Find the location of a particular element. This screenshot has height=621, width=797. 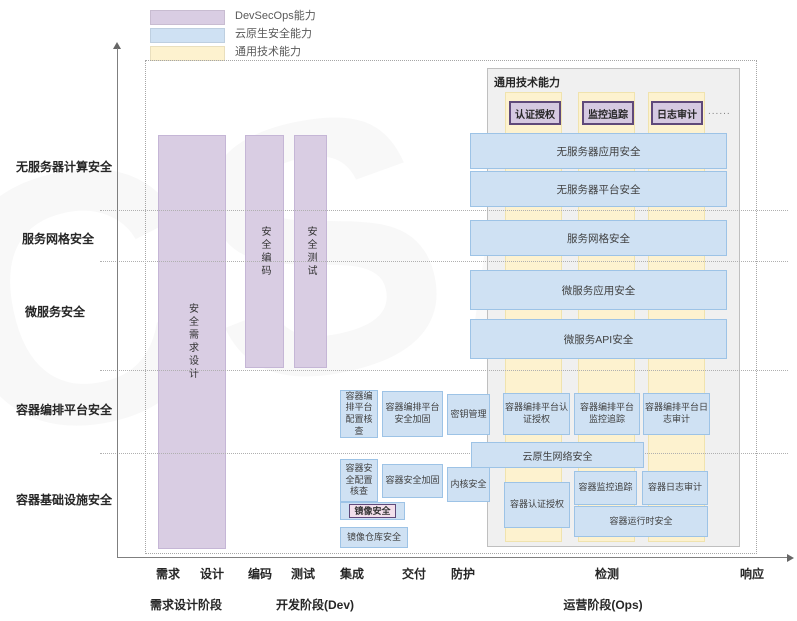

devsecops-bar-secure-testing-label: 安全测试 is located at coordinates (310, 251).